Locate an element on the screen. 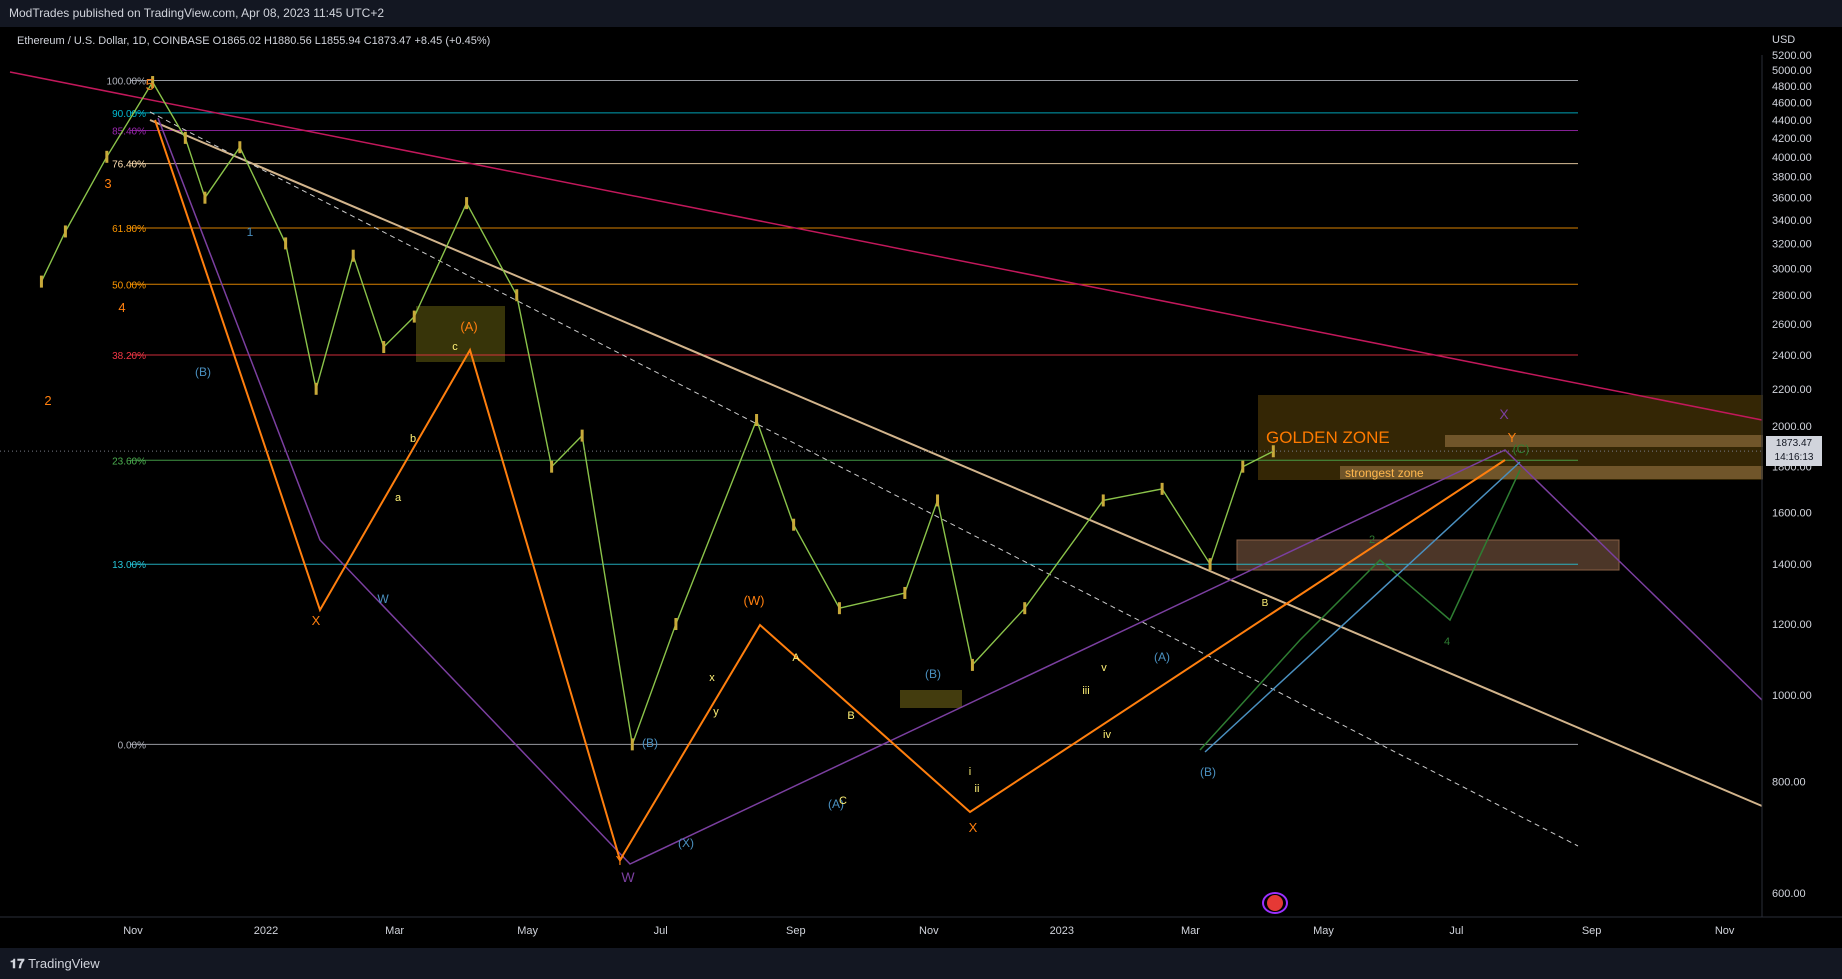  footer-brand: TradingView is located at coordinates (64, 963).